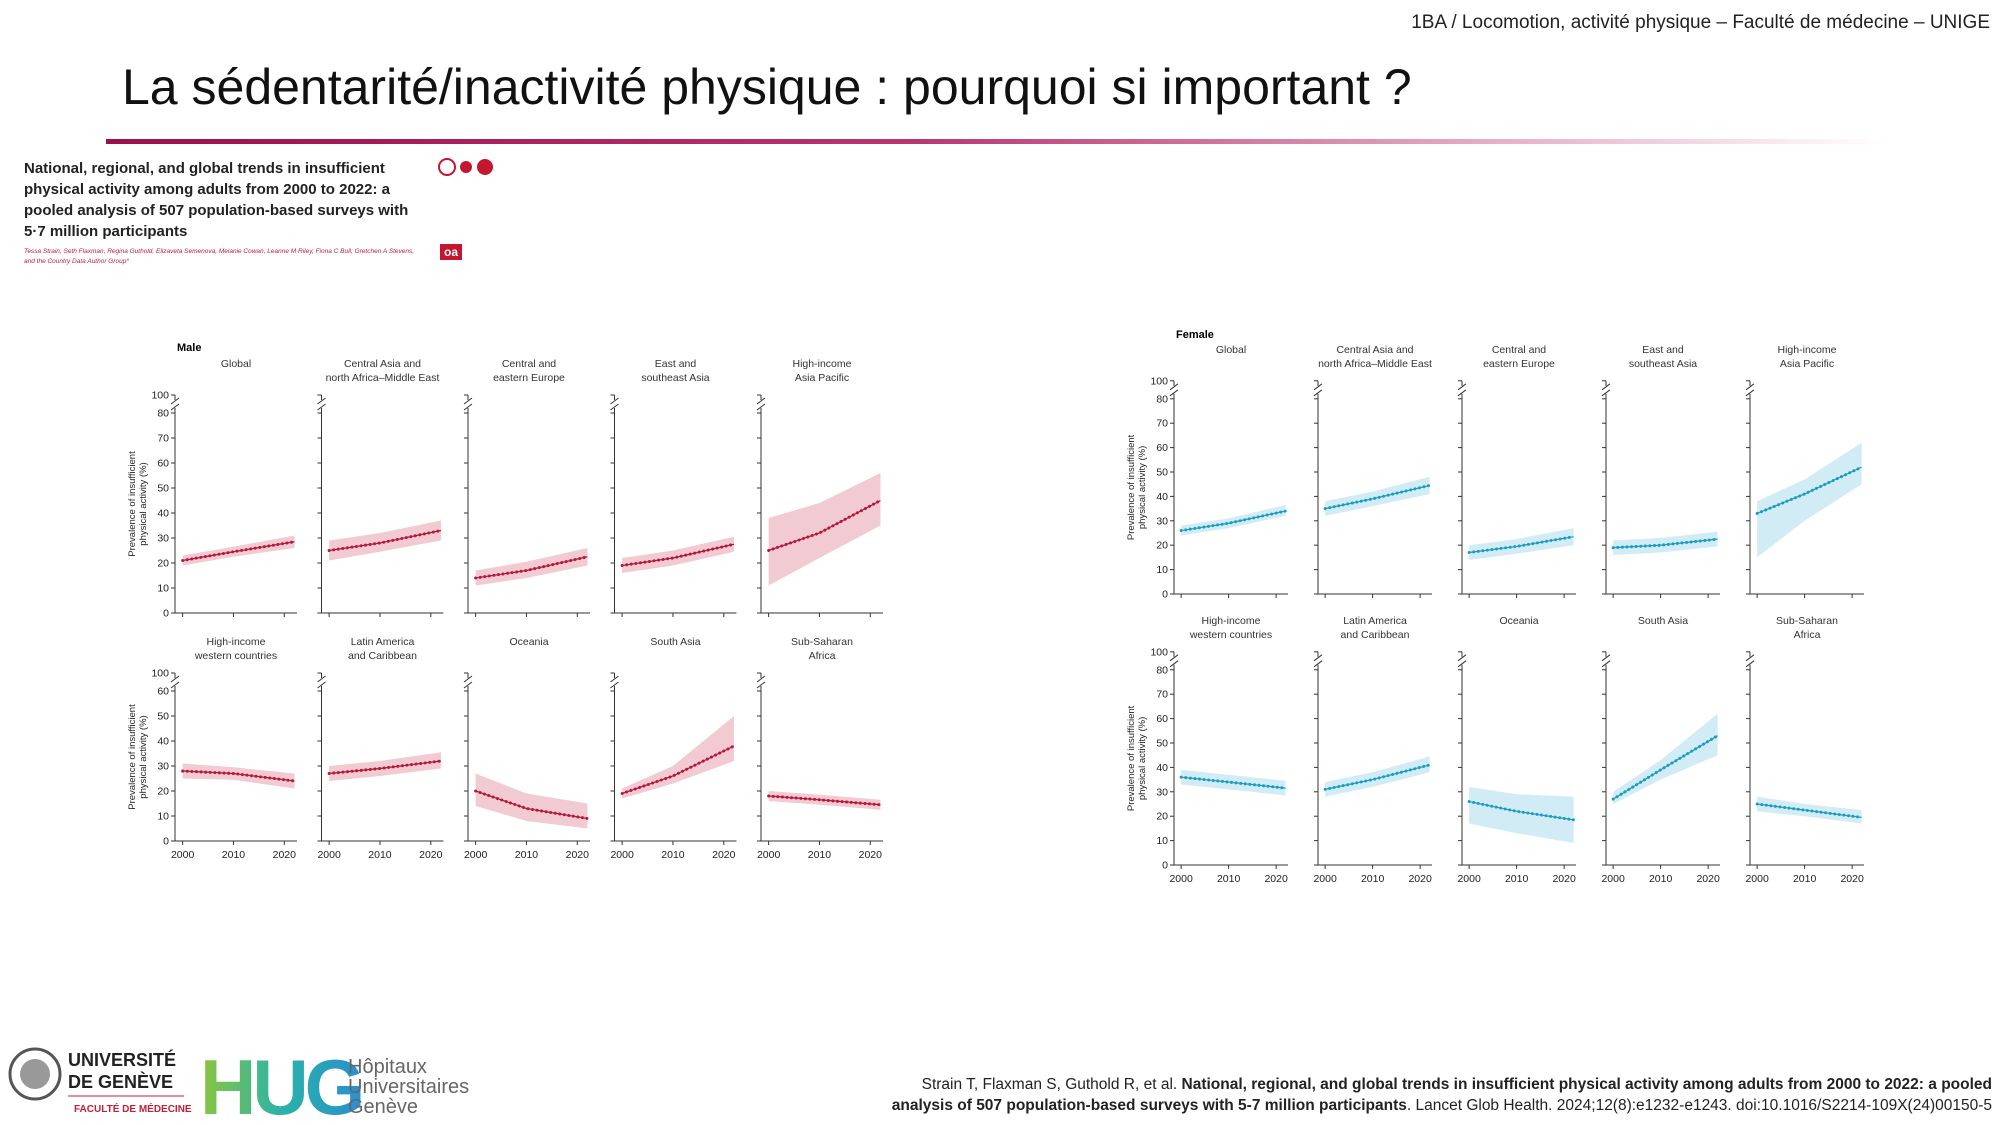  What do you see at coordinates (1807, 635) in the screenshot?
I see `panel-title: Africa` at bounding box center [1807, 635].